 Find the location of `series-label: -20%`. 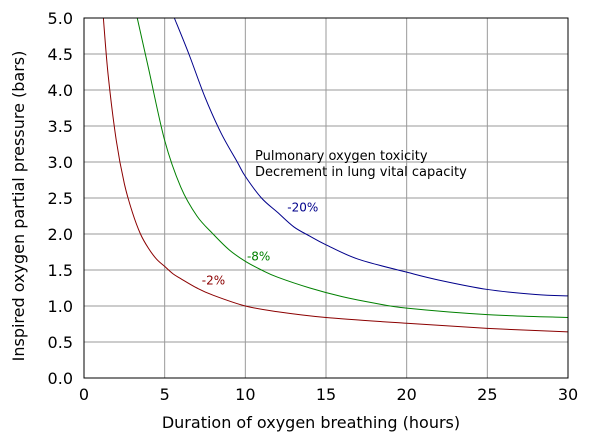

series-label: -20% is located at coordinates (302, 208).